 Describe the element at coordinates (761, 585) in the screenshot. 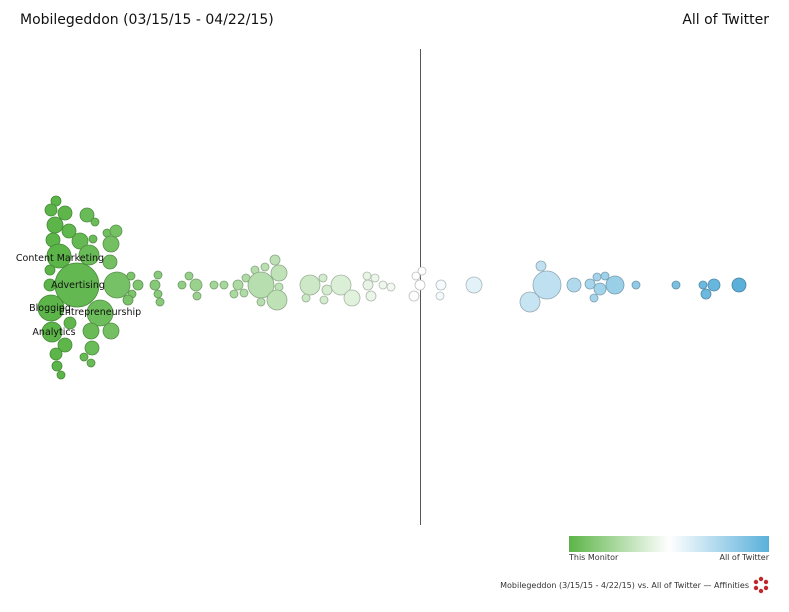

I see `logo` at that location.